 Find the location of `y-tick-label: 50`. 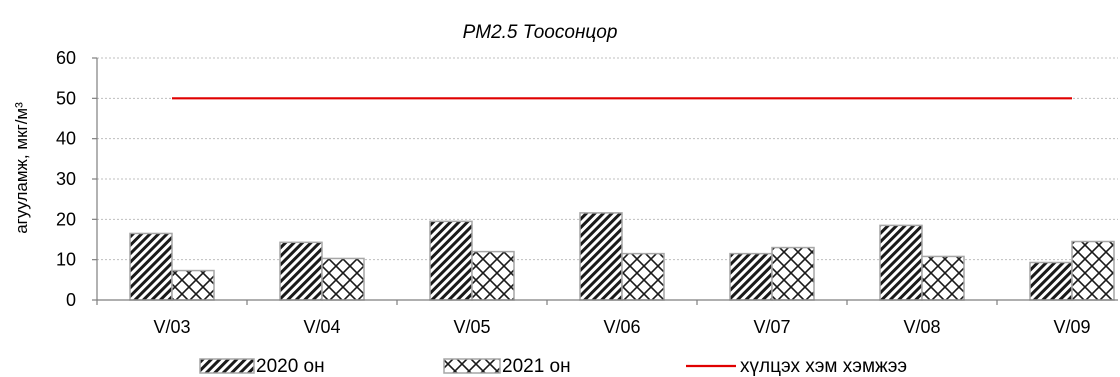

y-tick-label: 50 is located at coordinates (66, 98).